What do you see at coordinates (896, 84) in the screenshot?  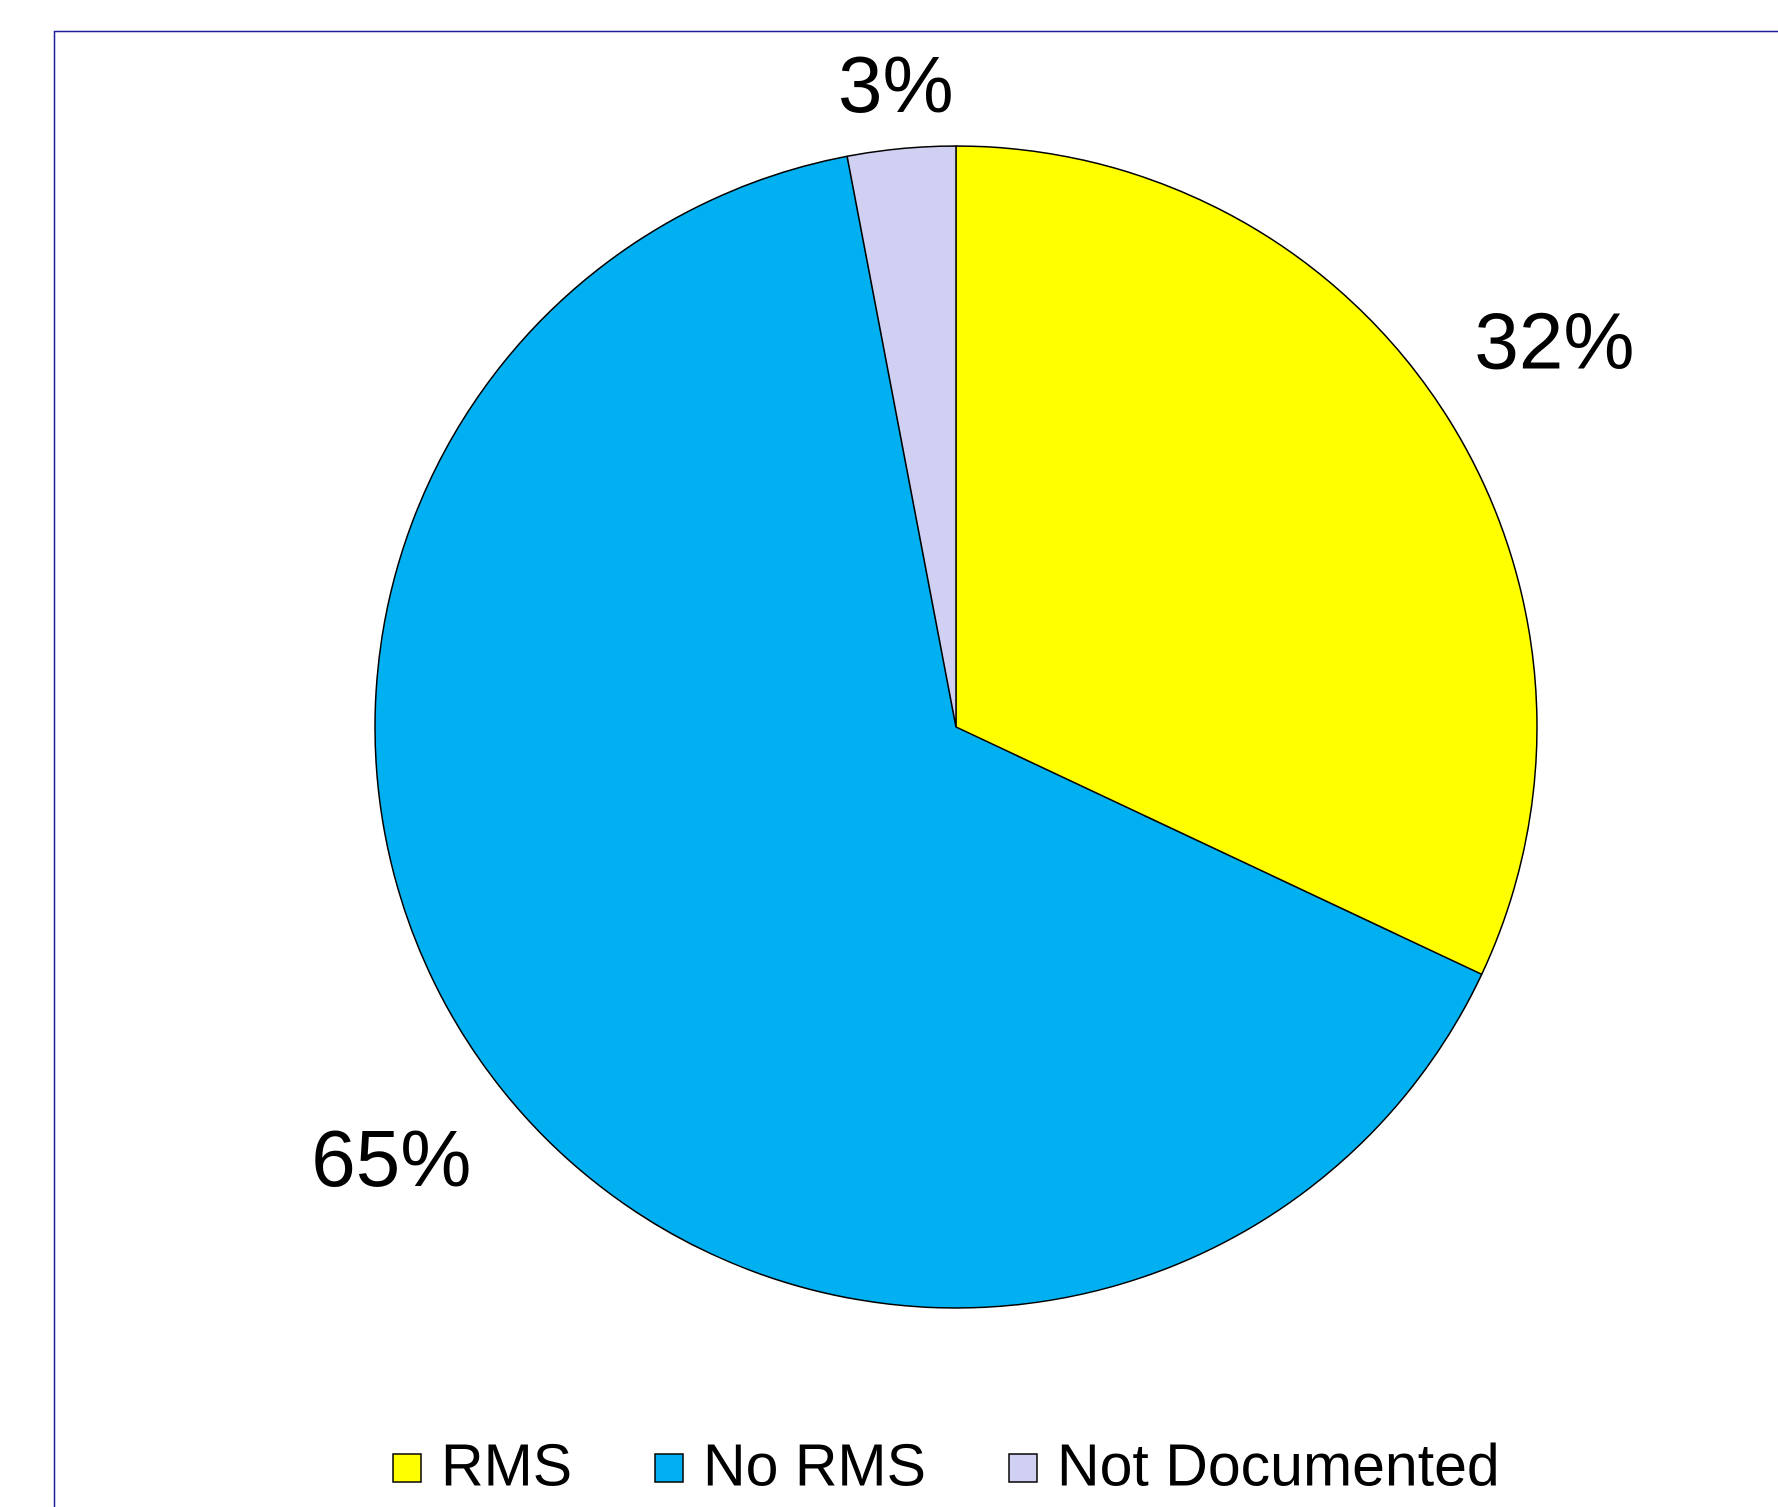 I see `value-label: 3%` at bounding box center [896, 84].